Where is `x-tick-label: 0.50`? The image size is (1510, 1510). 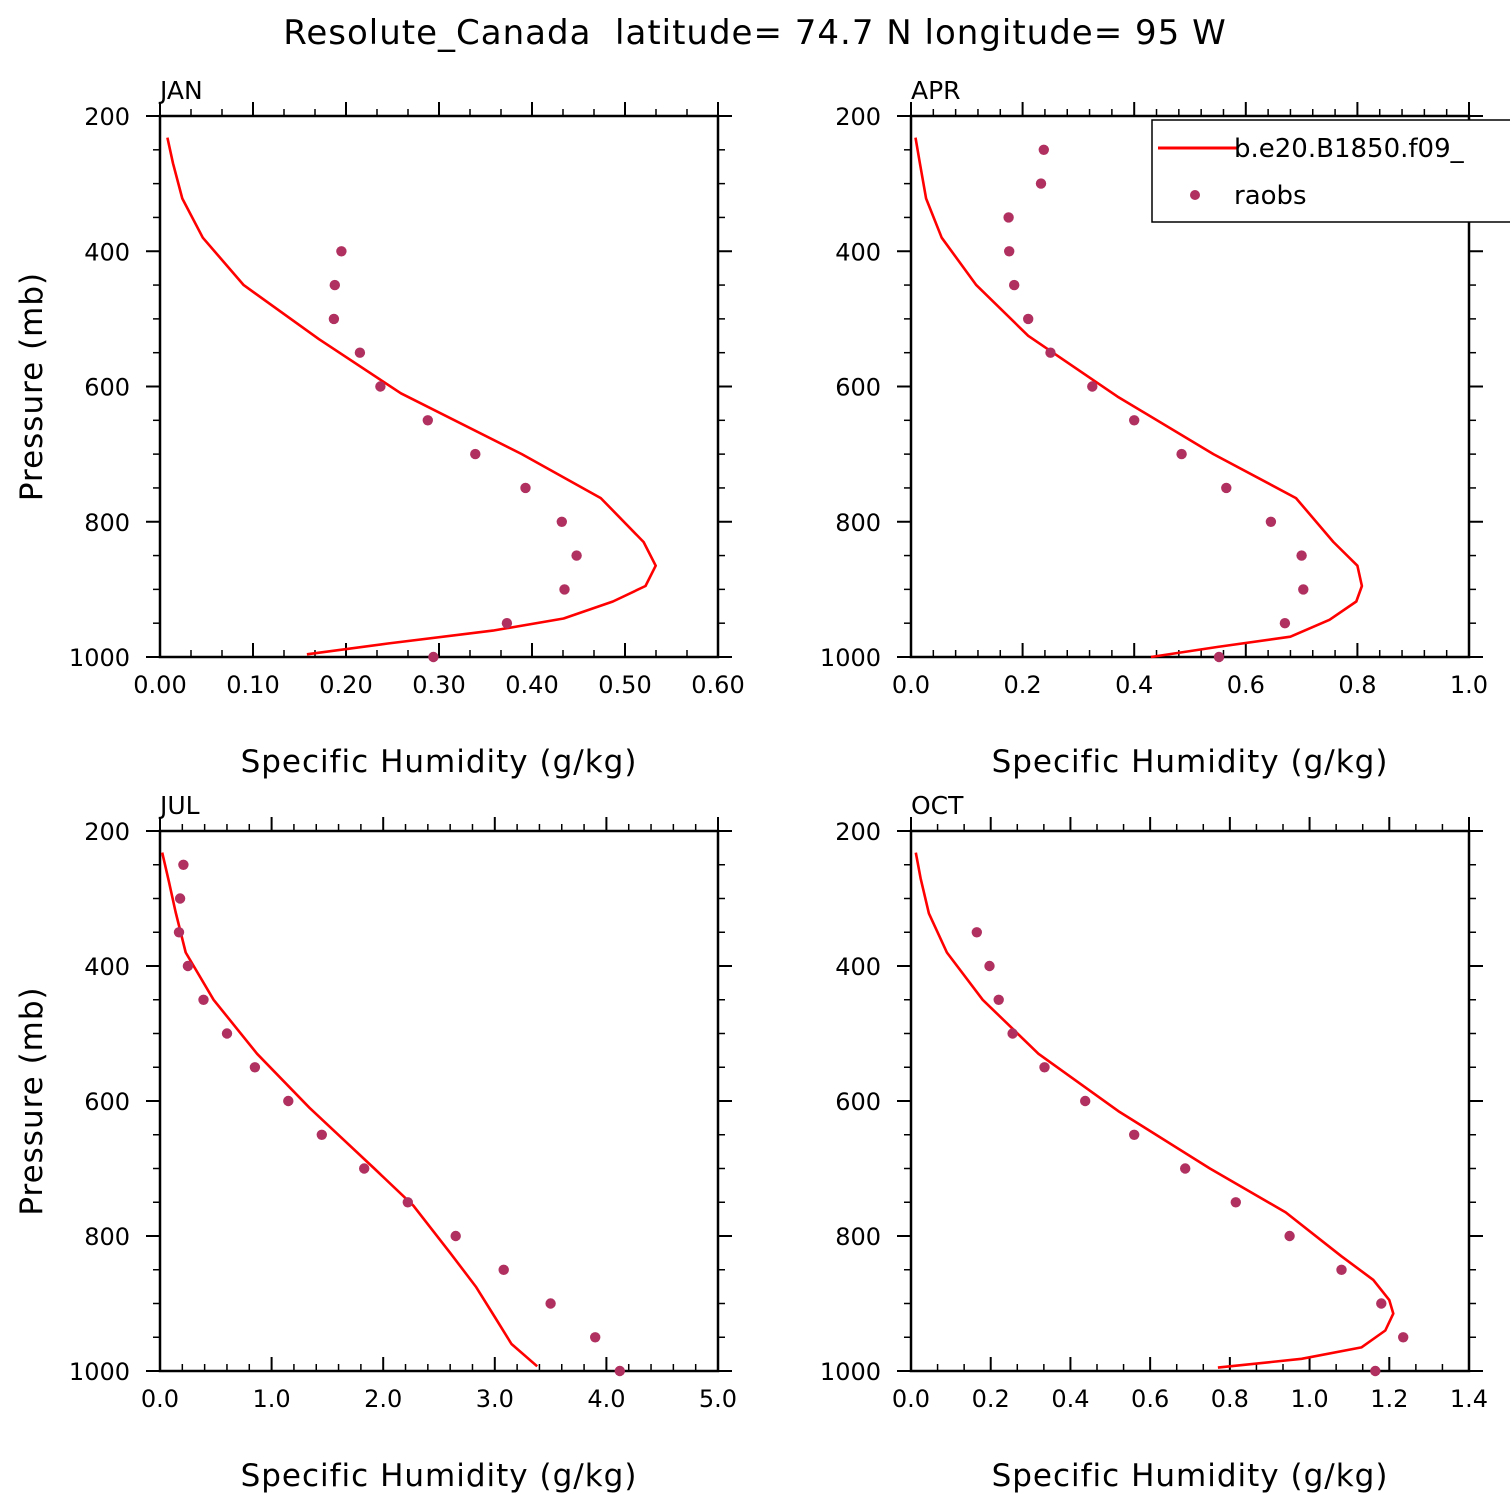
x-tick-label: 0.50 is located at coordinates (624, 685).